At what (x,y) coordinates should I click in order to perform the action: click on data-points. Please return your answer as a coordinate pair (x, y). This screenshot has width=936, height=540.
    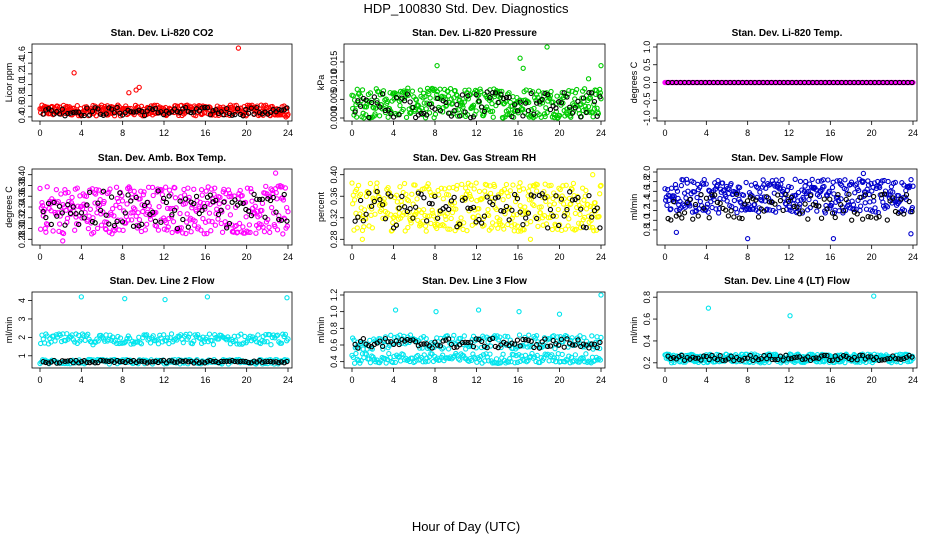
    Looking at the image, I should click on (789, 206).